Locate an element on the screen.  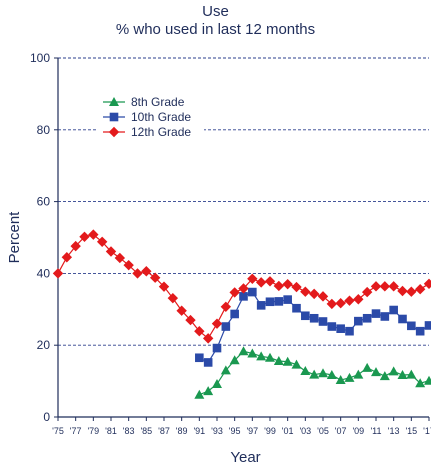
x-tick-label: '05 is located at coordinates (323, 431).